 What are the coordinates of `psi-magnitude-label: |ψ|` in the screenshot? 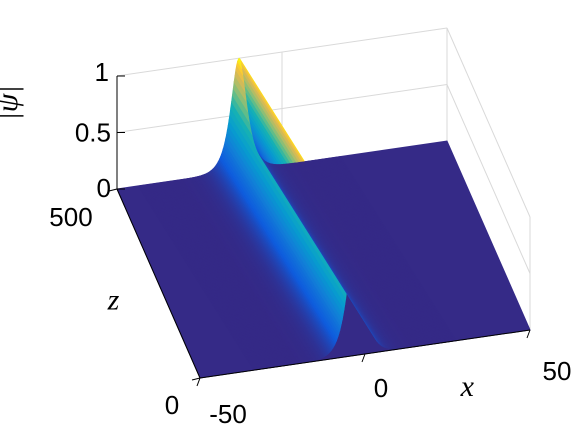 It's located at (12, 102).